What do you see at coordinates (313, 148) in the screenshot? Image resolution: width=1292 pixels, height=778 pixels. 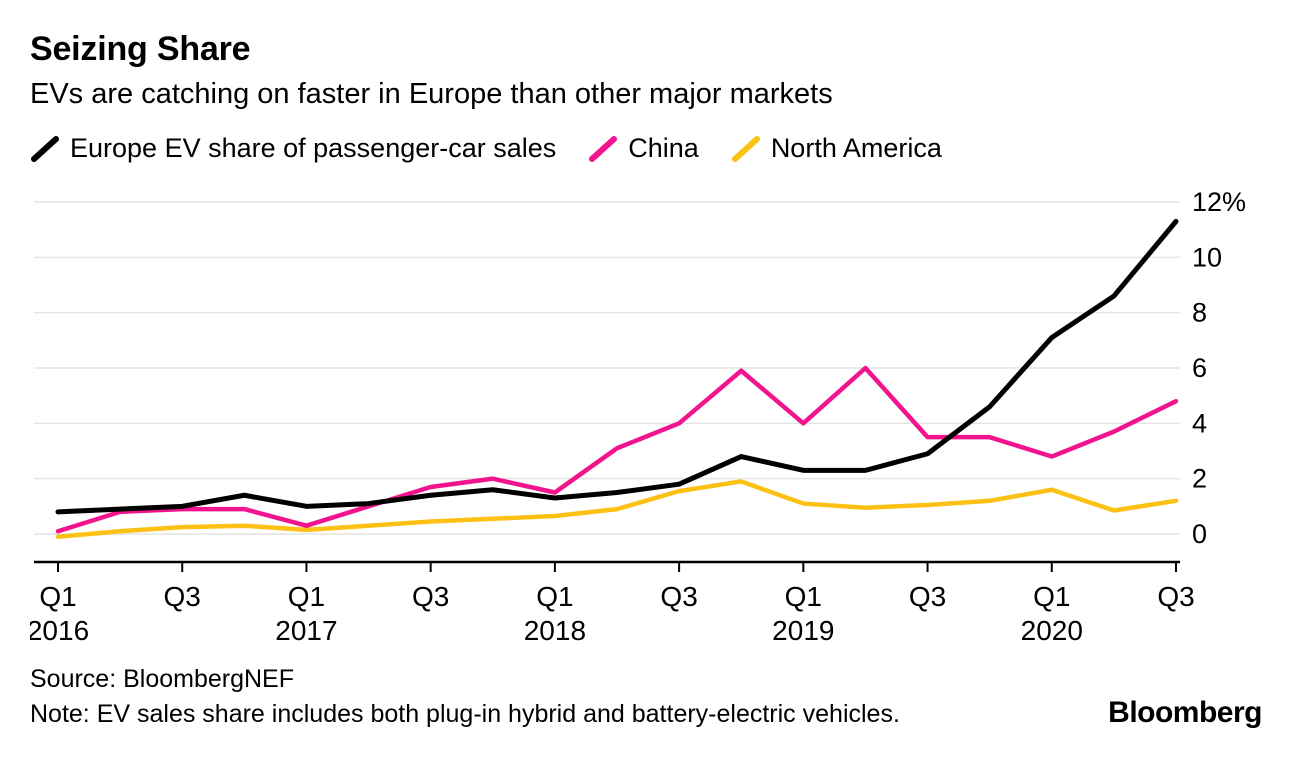 I see `legend-label-europe: Europe EV share of passenger-car sales` at bounding box center [313, 148].